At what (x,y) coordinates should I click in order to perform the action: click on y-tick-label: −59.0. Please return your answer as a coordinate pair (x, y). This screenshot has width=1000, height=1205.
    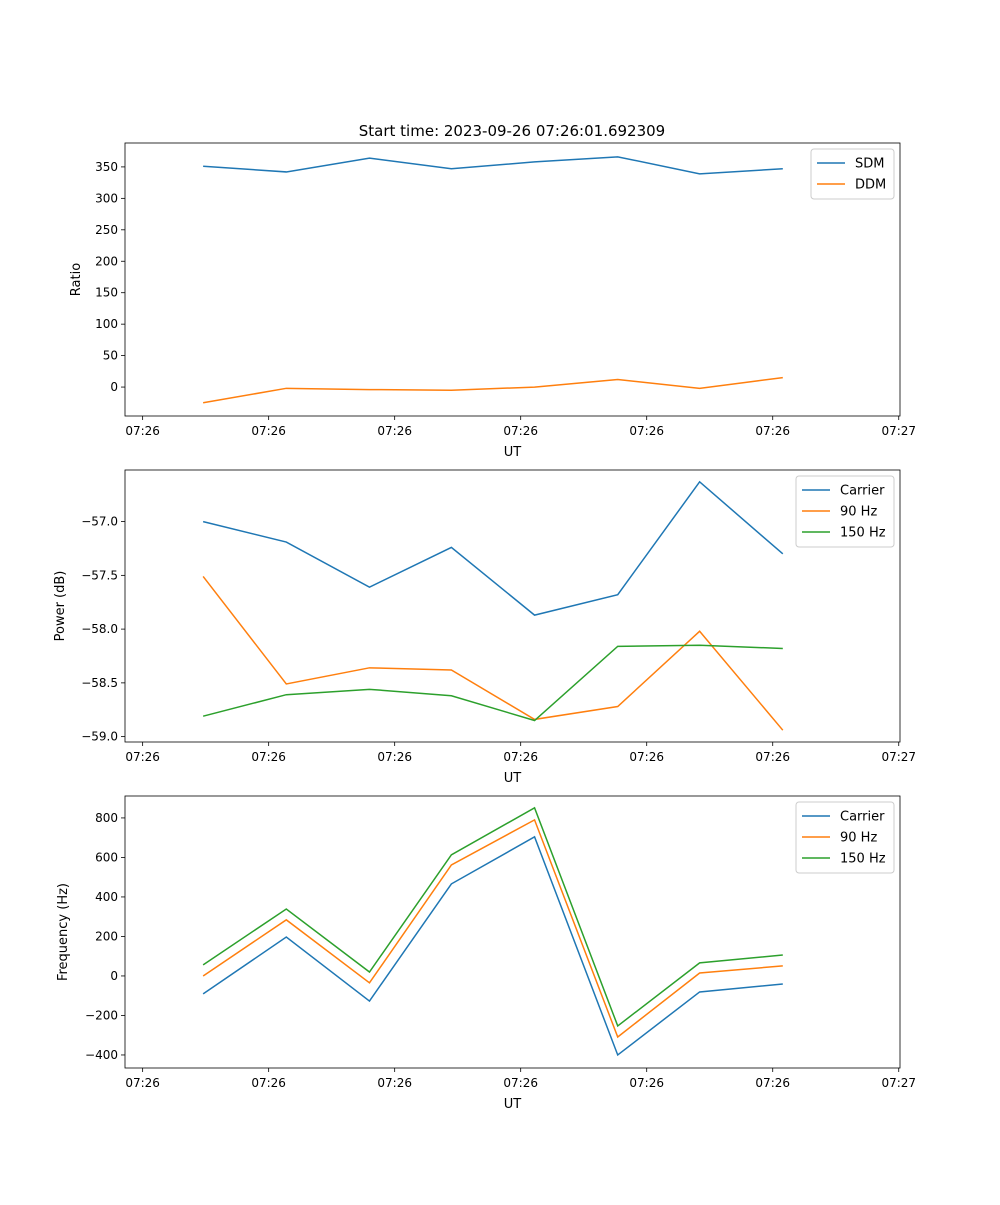
    Looking at the image, I should click on (99, 737).